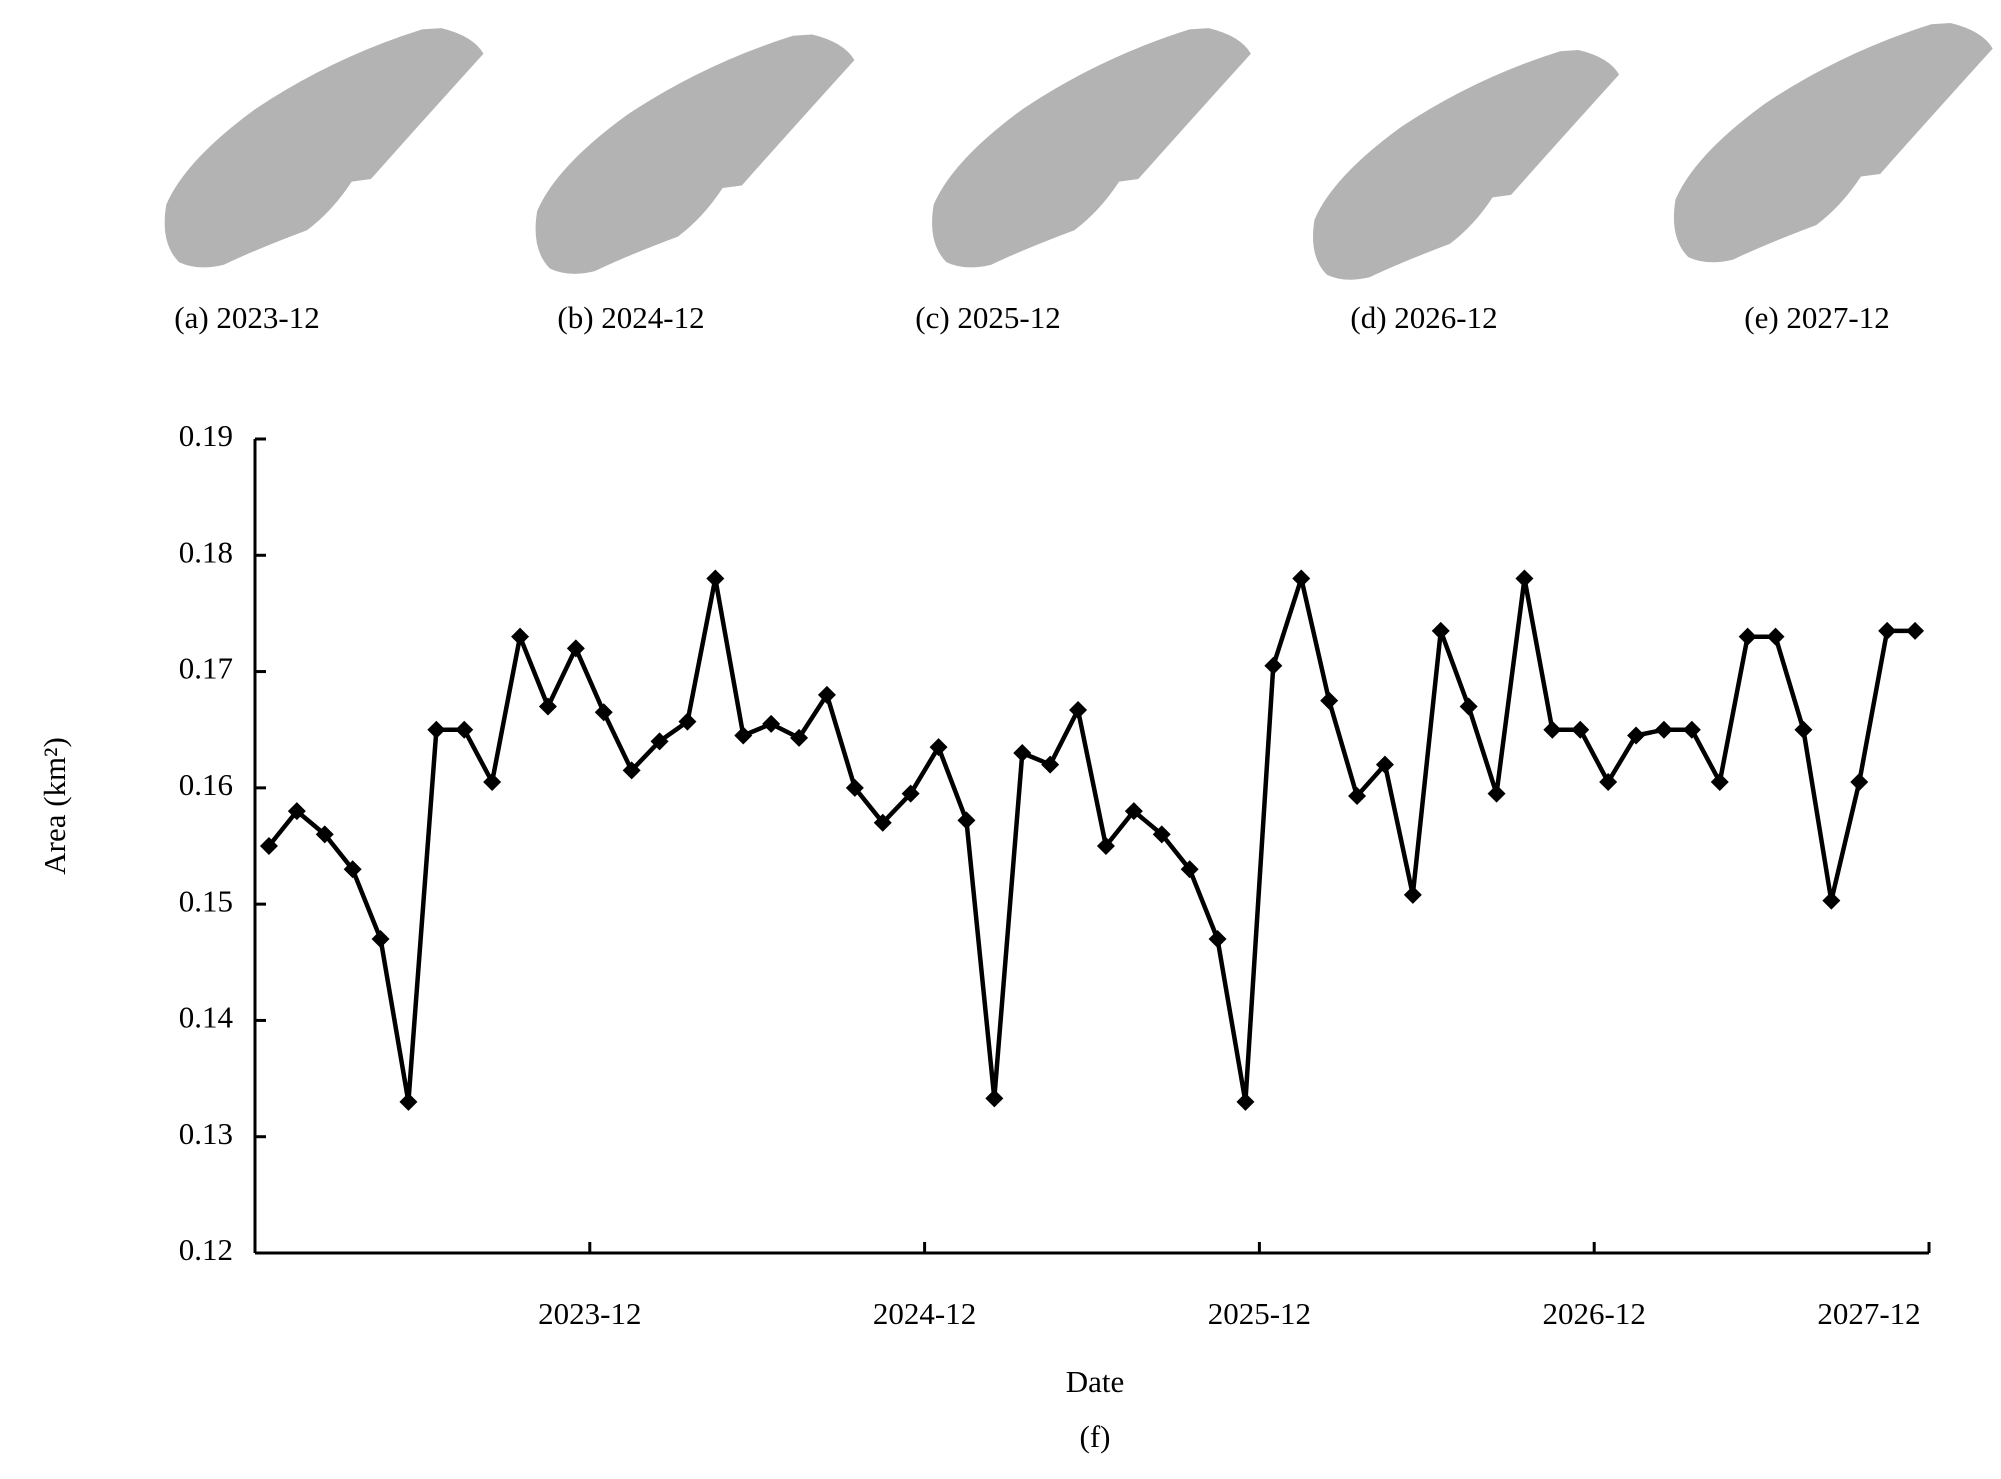 The width and height of the screenshot is (2001, 1479). I want to click on y-tick-label: 0.17, so click(206, 668).